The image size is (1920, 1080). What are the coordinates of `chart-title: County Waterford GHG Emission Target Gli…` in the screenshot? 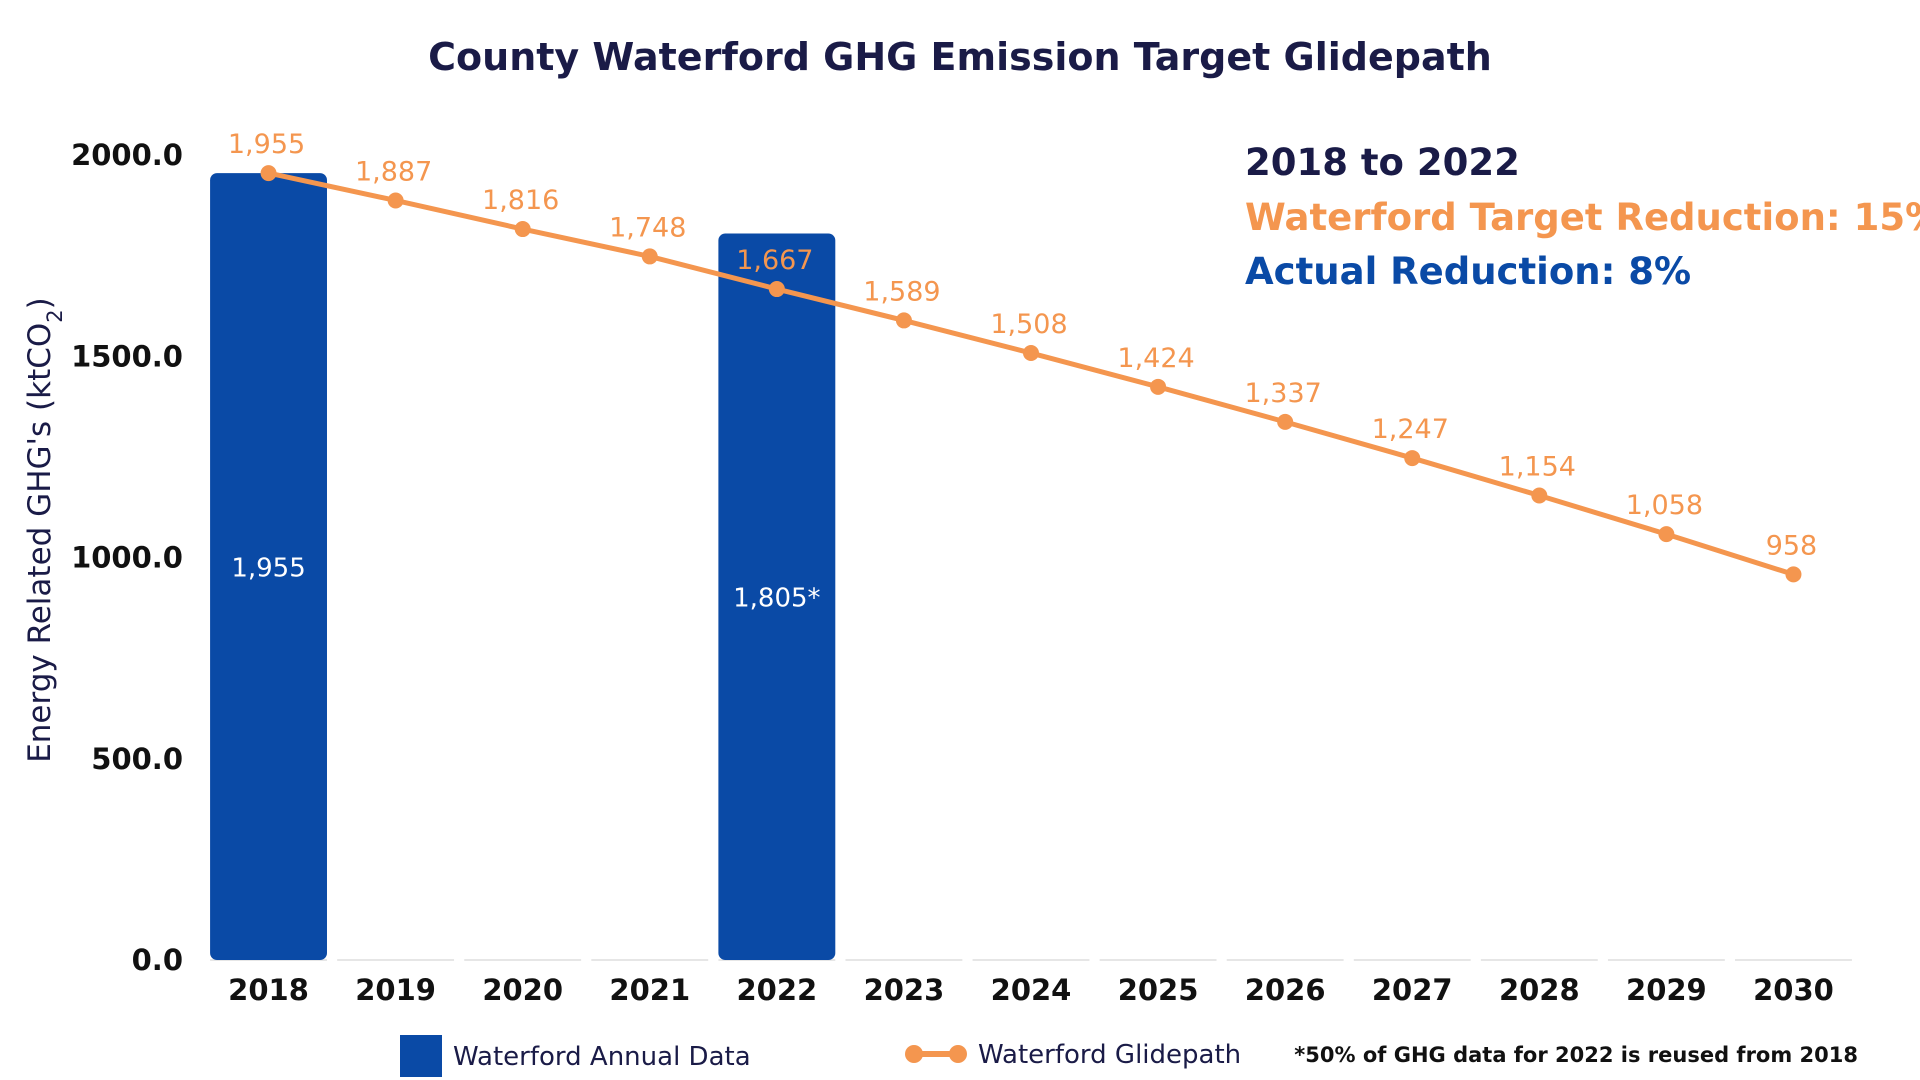 It's located at (960, 57).